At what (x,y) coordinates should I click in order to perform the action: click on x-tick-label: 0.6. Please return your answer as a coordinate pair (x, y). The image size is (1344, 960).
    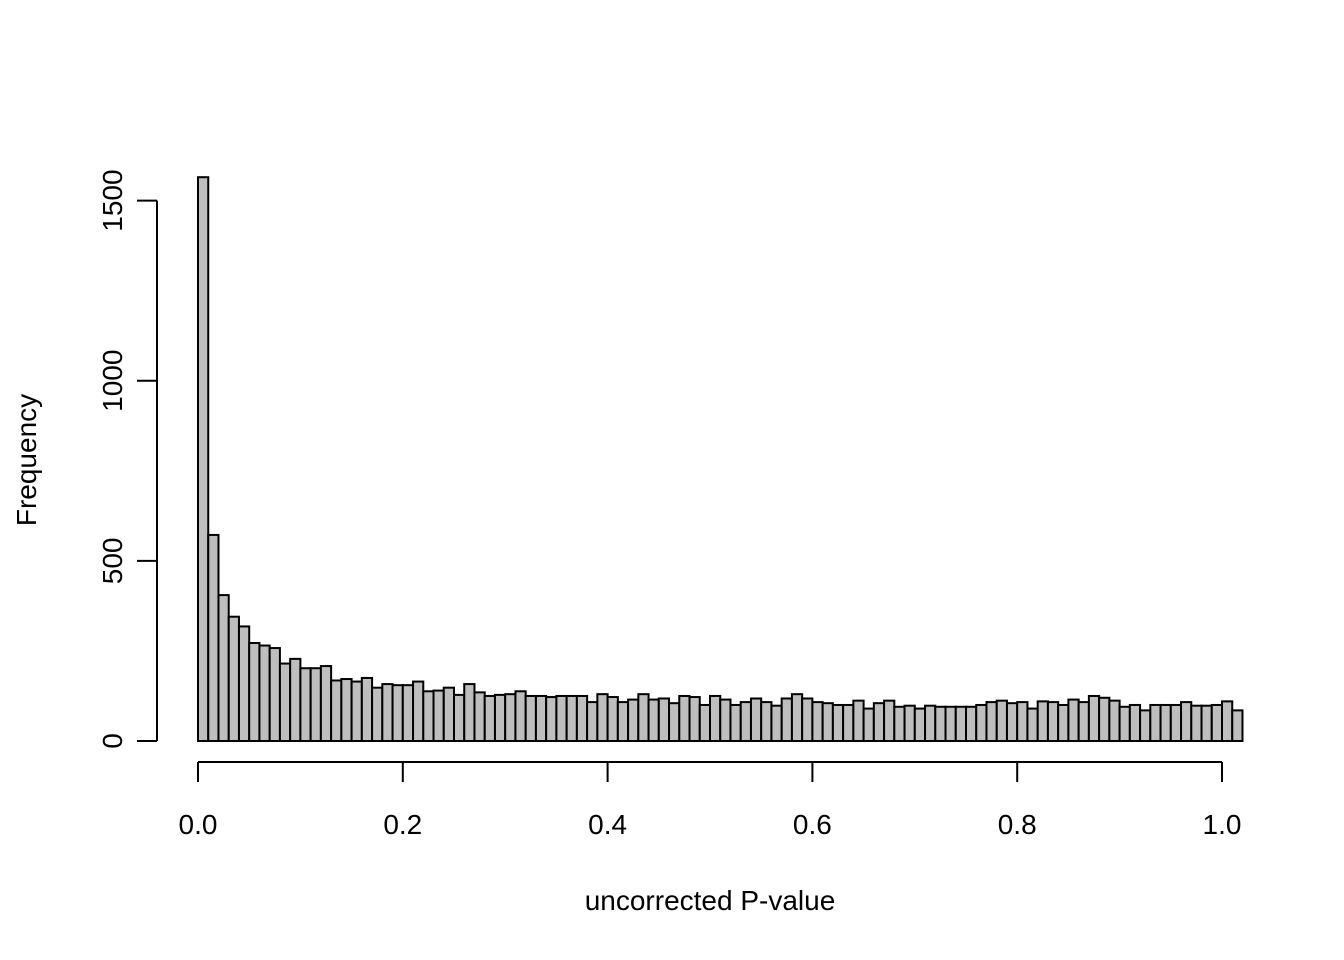
    Looking at the image, I should click on (812, 824).